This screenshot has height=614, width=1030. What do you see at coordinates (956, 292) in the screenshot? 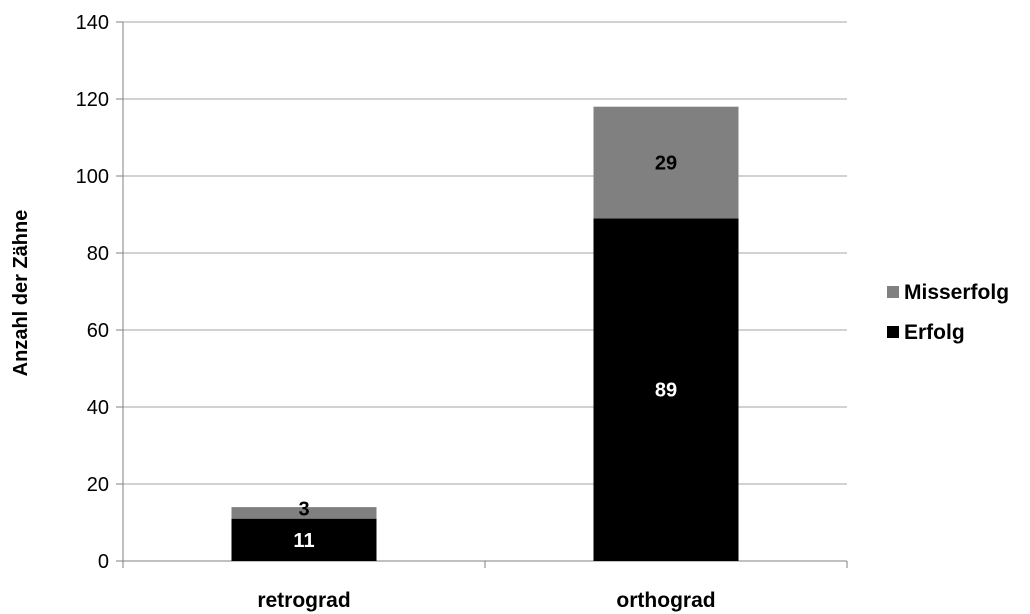
I see `legend-label-misserfolg: Misserfolg` at bounding box center [956, 292].